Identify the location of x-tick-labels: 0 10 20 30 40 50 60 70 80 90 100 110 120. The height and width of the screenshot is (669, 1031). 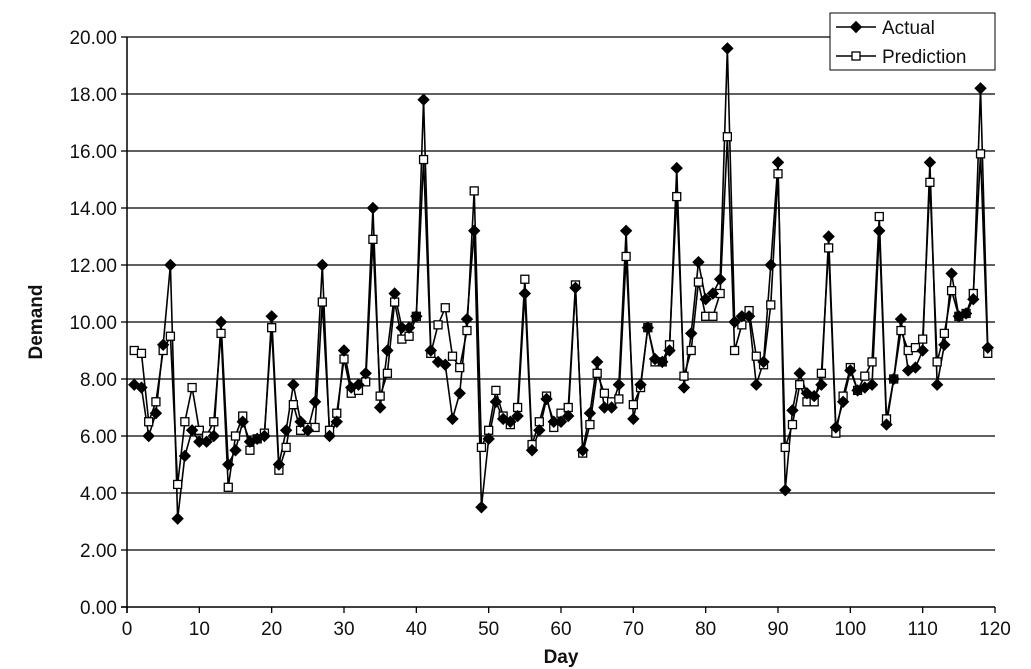
(566, 623).